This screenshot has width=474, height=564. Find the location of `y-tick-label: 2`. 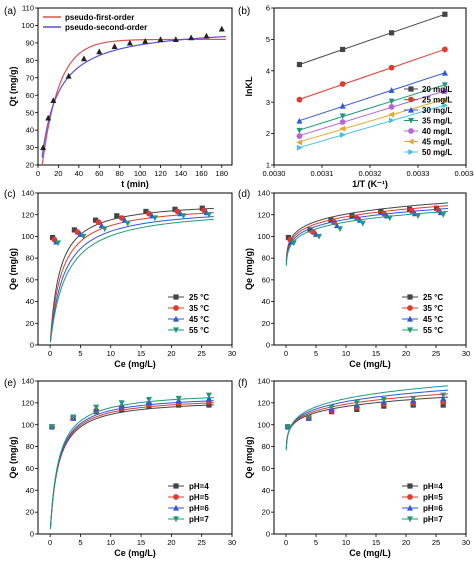

y-tick-label: 2 is located at coordinates (268, 133).